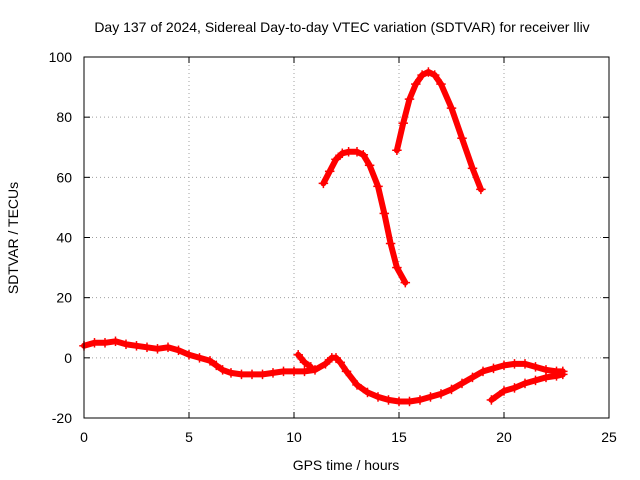  I want to click on series-baseline, so click(323, 371).